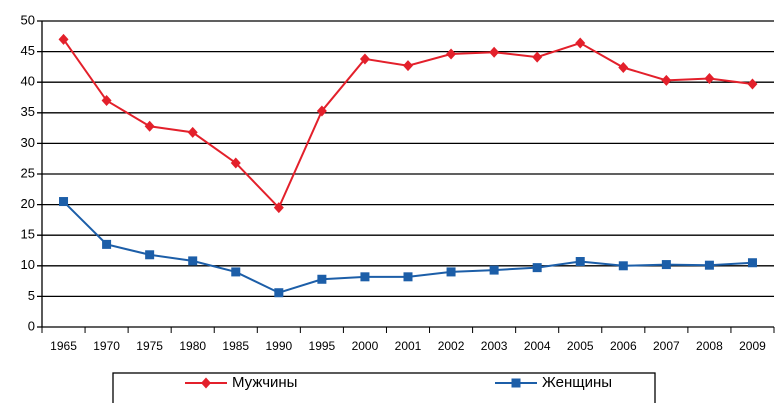 The width and height of the screenshot is (775, 403). Describe the element at coordinates (31, 295) in the screenshot. I see `y-tick-label: 5` at that location.